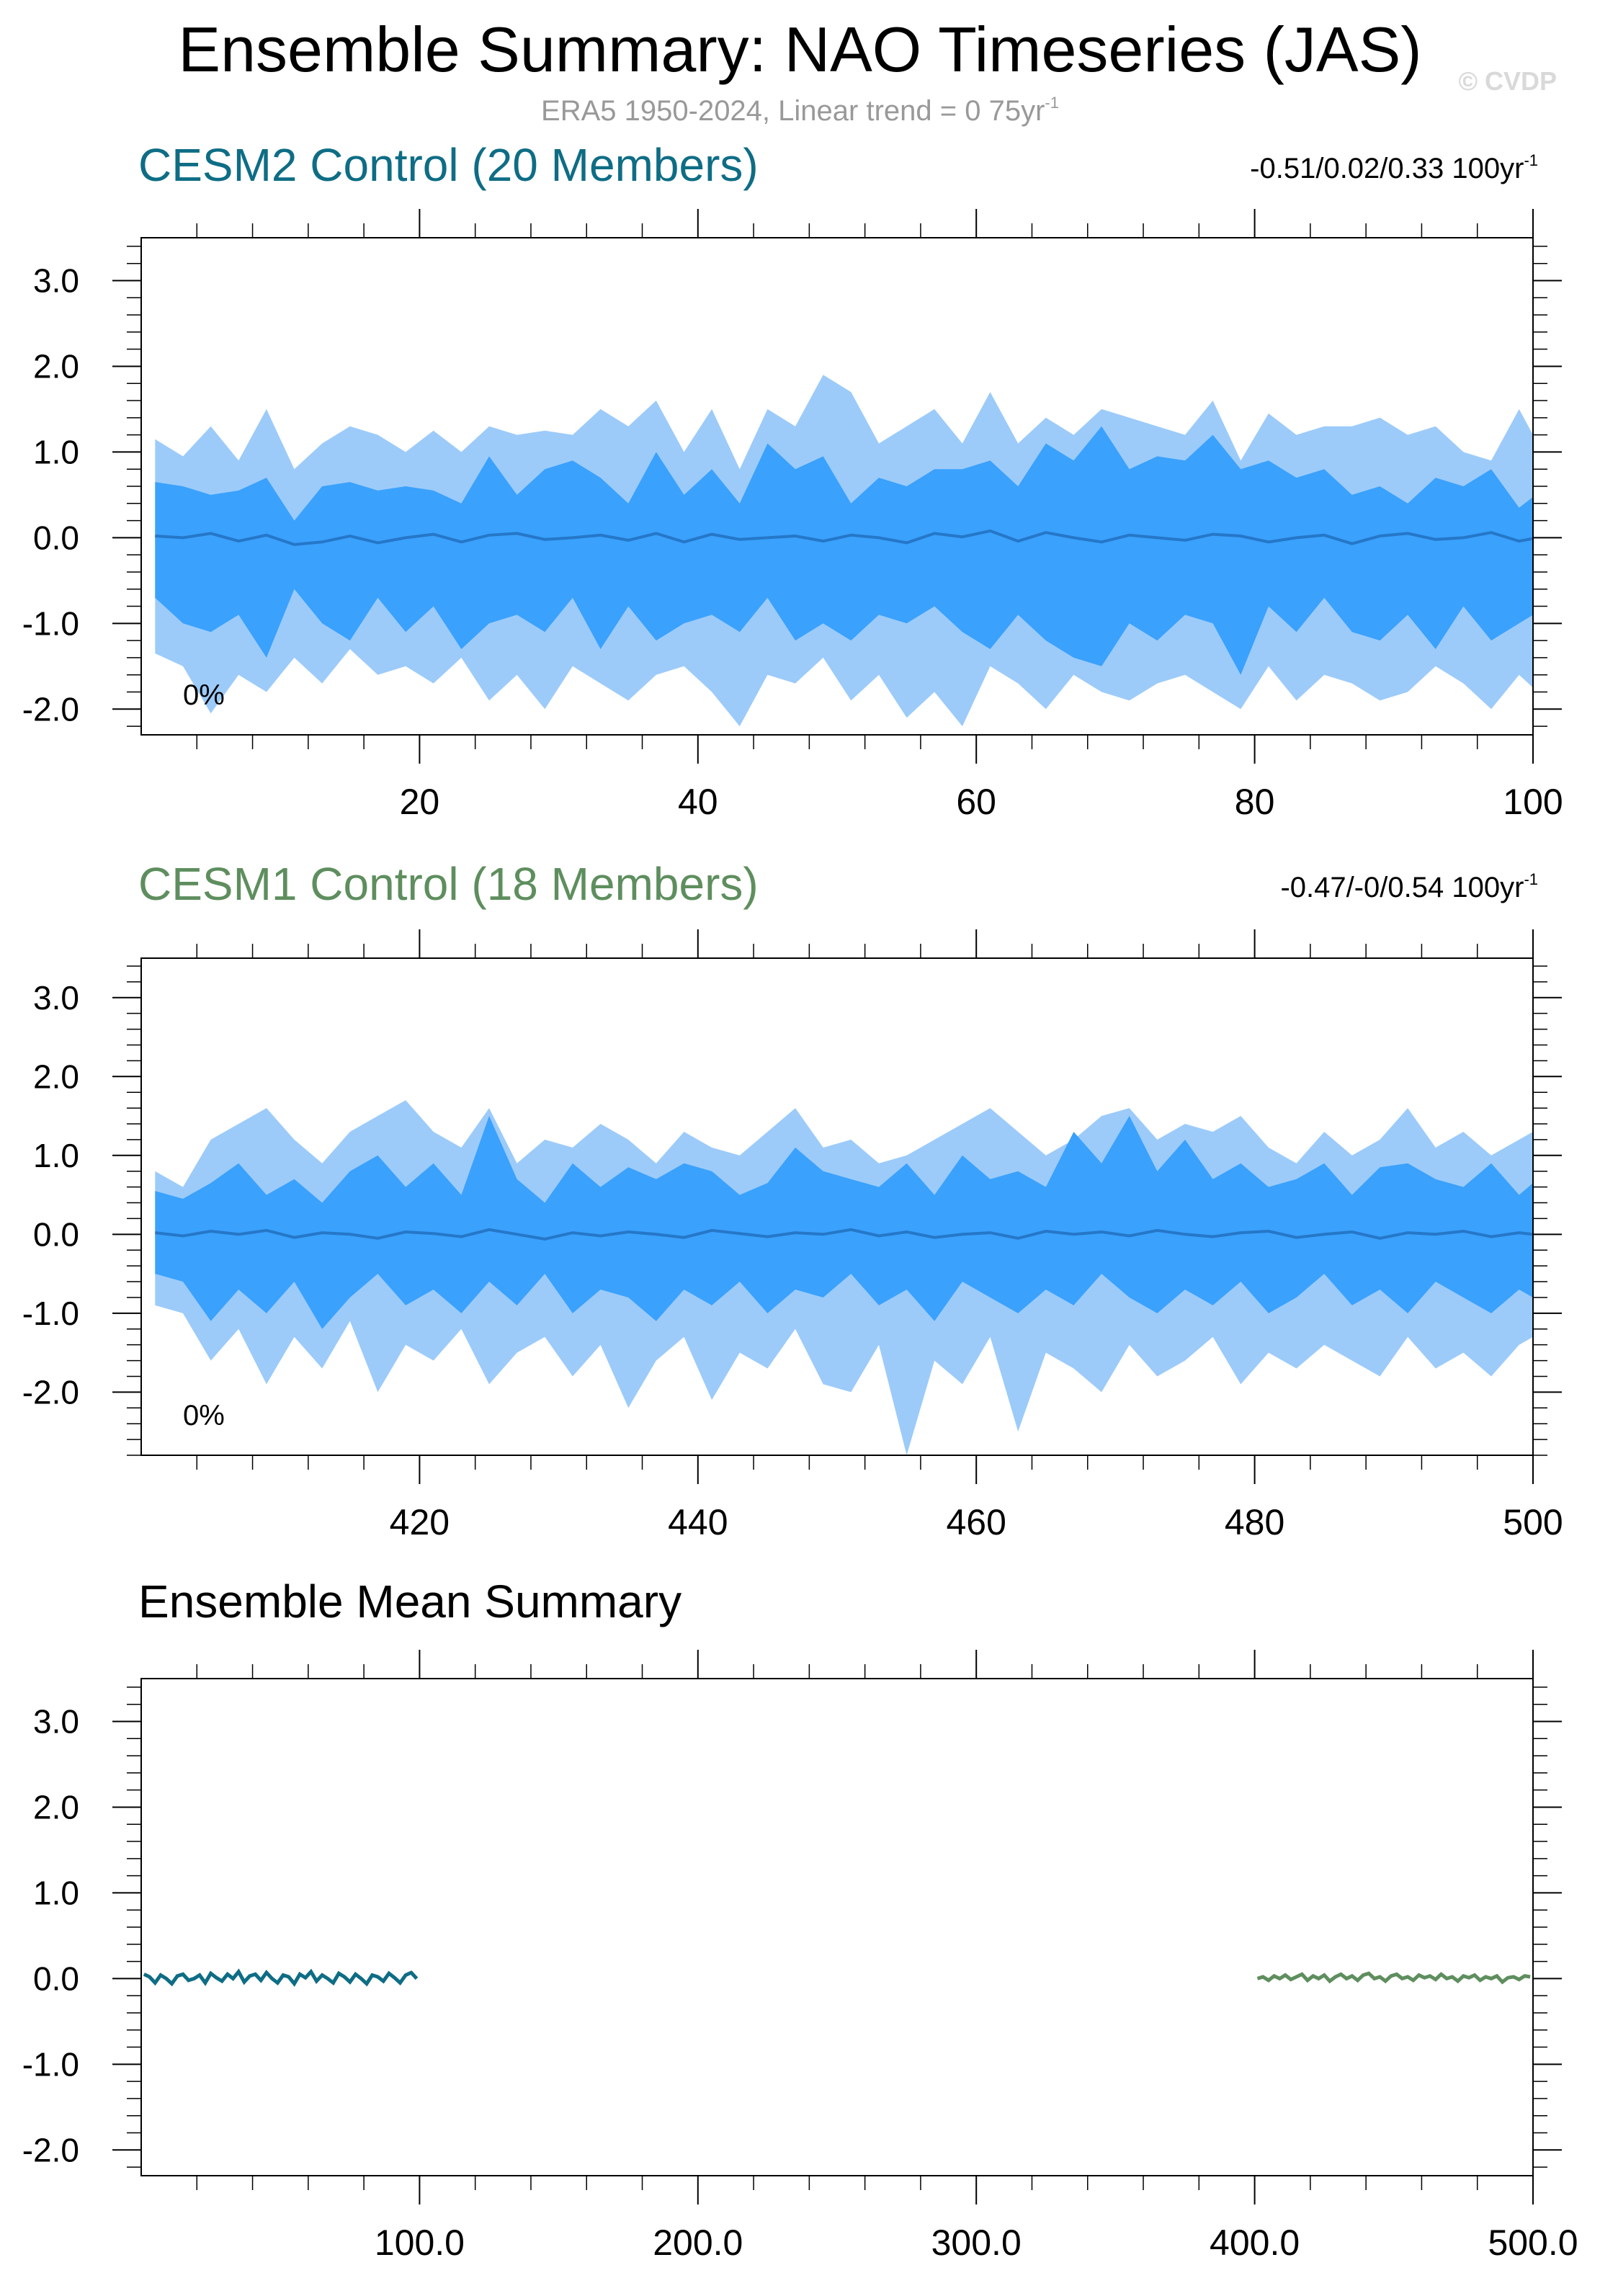  Describe the element at coordinates (837, 1977) in the screenshot. I see `panel3-plot-area` at that location.